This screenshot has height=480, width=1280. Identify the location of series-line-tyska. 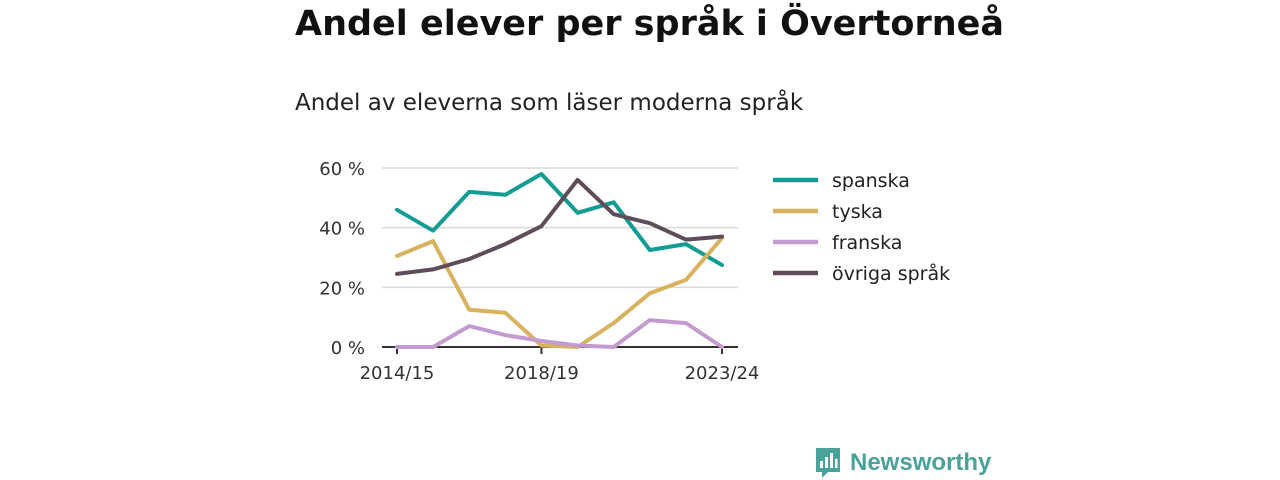
(559, 292).